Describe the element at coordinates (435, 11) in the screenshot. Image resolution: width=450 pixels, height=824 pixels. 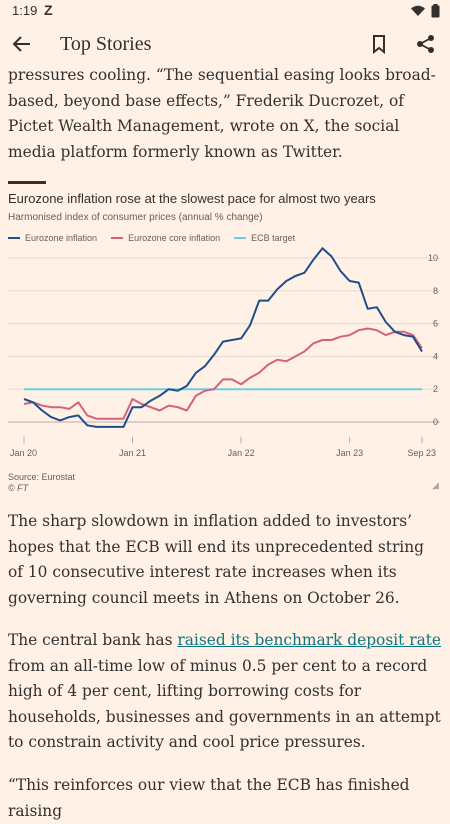
I see `battery-icon` at that location.